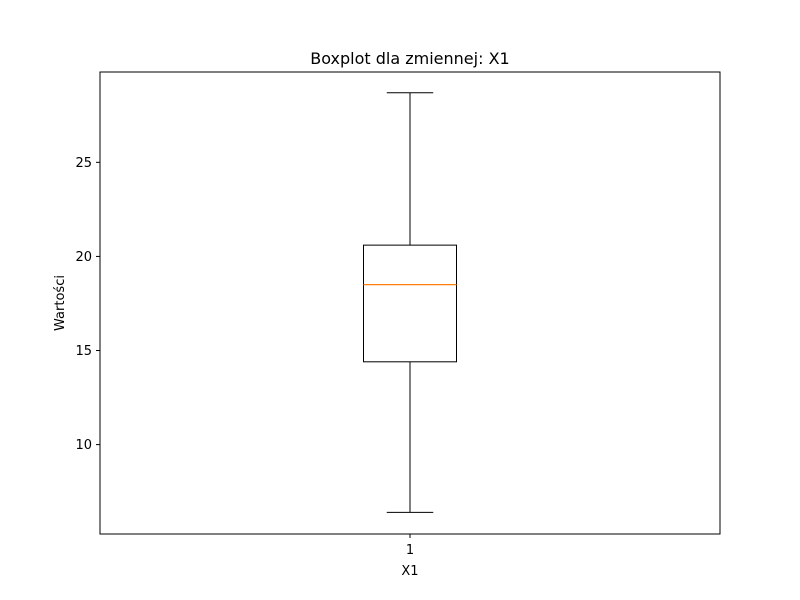  What do you see at coordinates (83, 445) in the screenshot?
I see `y-tick-label: 10` at bounding box center [83, 445].